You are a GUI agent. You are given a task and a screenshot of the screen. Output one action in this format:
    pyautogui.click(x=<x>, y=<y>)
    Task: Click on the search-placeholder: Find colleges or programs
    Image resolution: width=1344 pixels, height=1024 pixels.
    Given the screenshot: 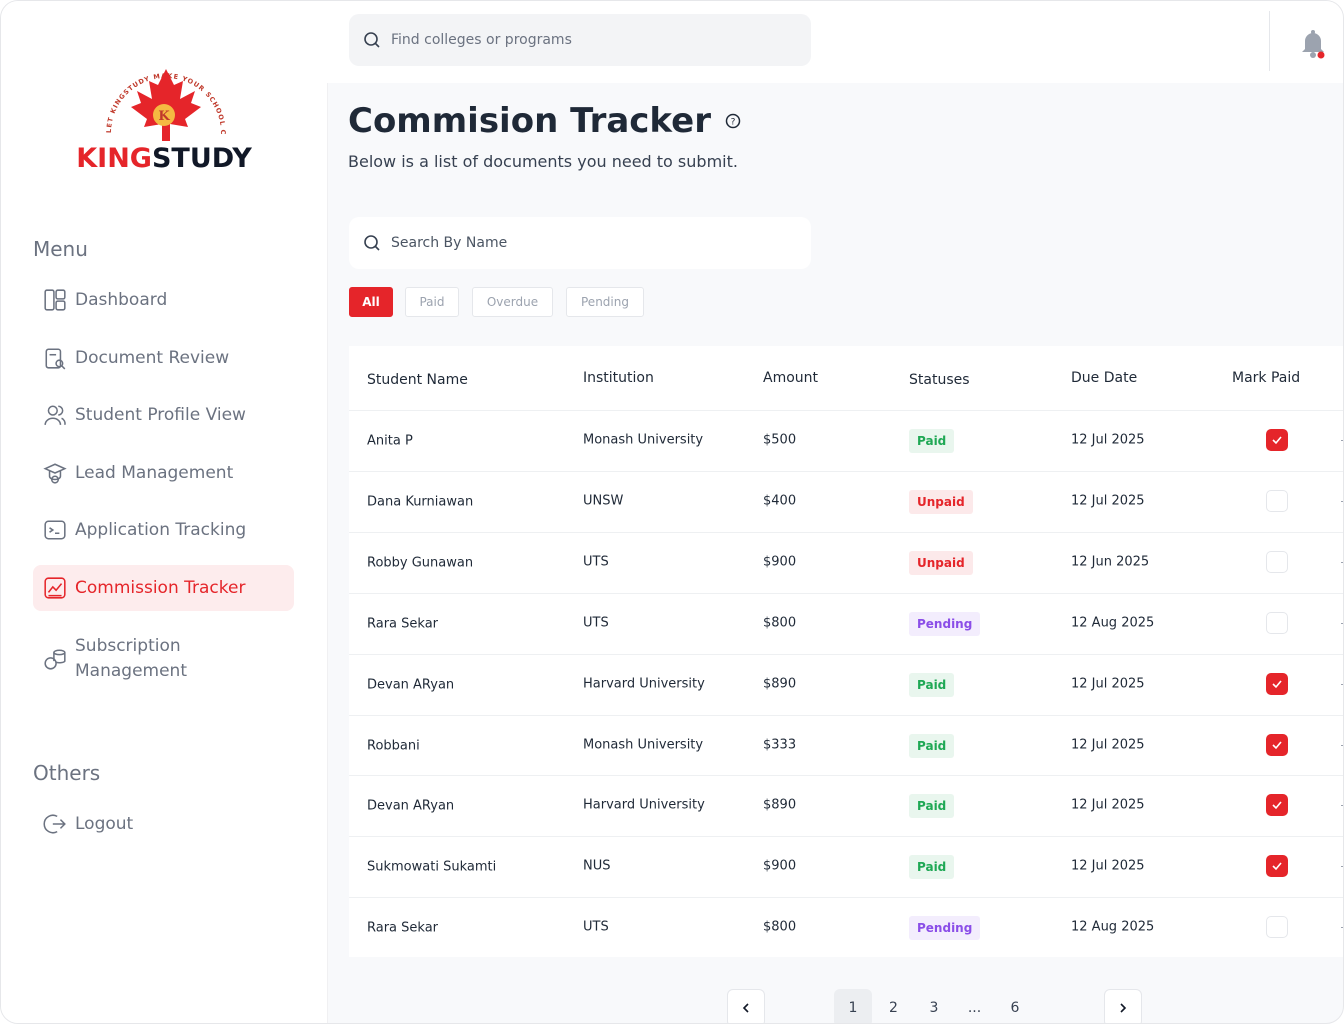 What is the action you would take?
    pyautogui.click(x=481, y=40)
    